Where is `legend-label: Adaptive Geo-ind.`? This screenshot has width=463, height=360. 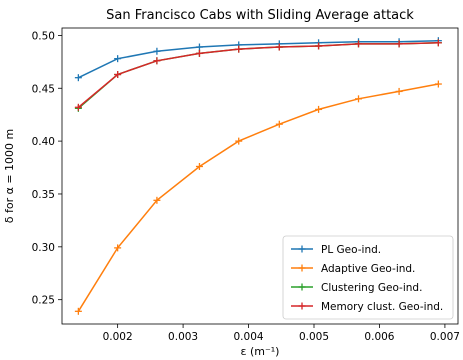 legend-label: Adaptive Geo-ind. is located at coordinates (368, 269).